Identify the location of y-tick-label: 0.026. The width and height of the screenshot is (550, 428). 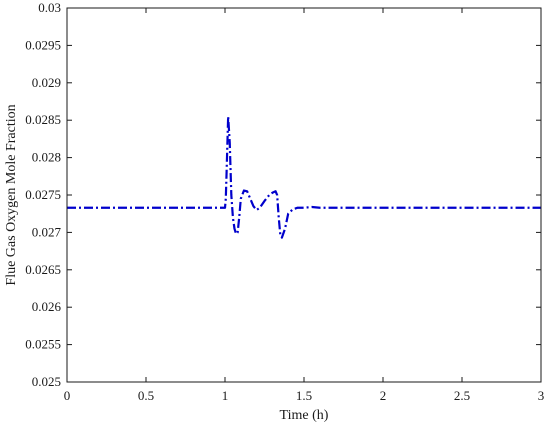
(47, 306).